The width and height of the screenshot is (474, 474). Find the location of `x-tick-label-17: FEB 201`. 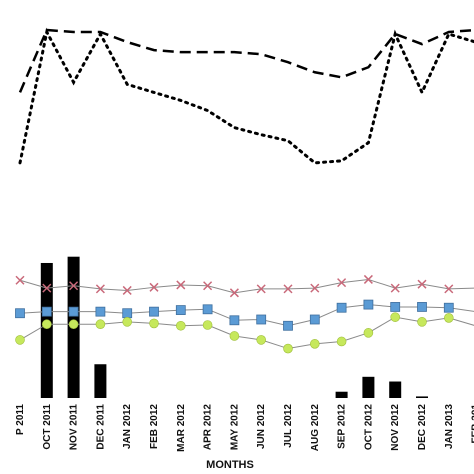

x-tick-label-17: FEB 201 is located at coordinates (472, 424).